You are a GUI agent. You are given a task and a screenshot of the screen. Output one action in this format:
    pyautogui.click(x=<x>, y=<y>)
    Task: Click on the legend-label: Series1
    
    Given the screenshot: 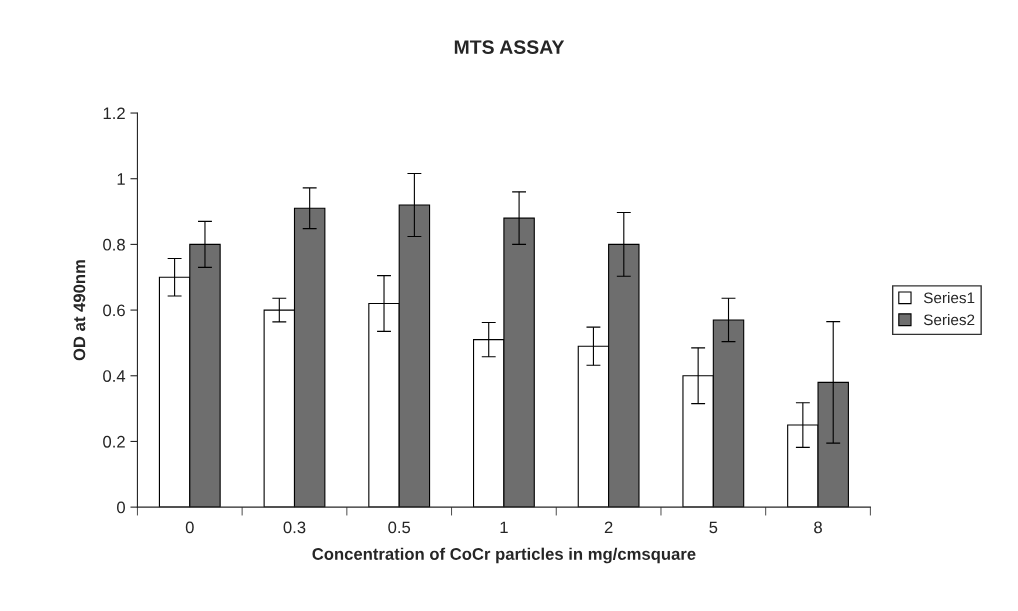 What is the action you would take?
    pyautogui.click(x=949, y=298)
    